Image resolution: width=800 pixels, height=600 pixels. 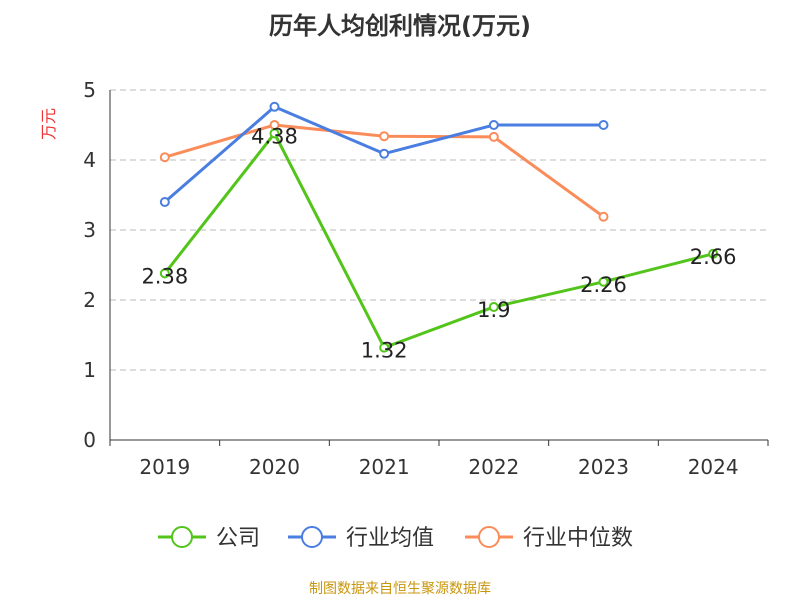 What do you see at coordinates (89, 90) in the screenshot?
I see `y-tick-label: 5` at bounding box center [89, 90].